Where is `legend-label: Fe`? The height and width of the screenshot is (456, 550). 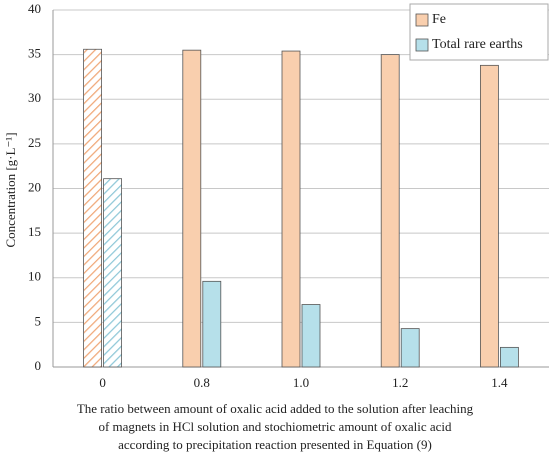
legend-label: Fe is located at coordinates (439, 19).